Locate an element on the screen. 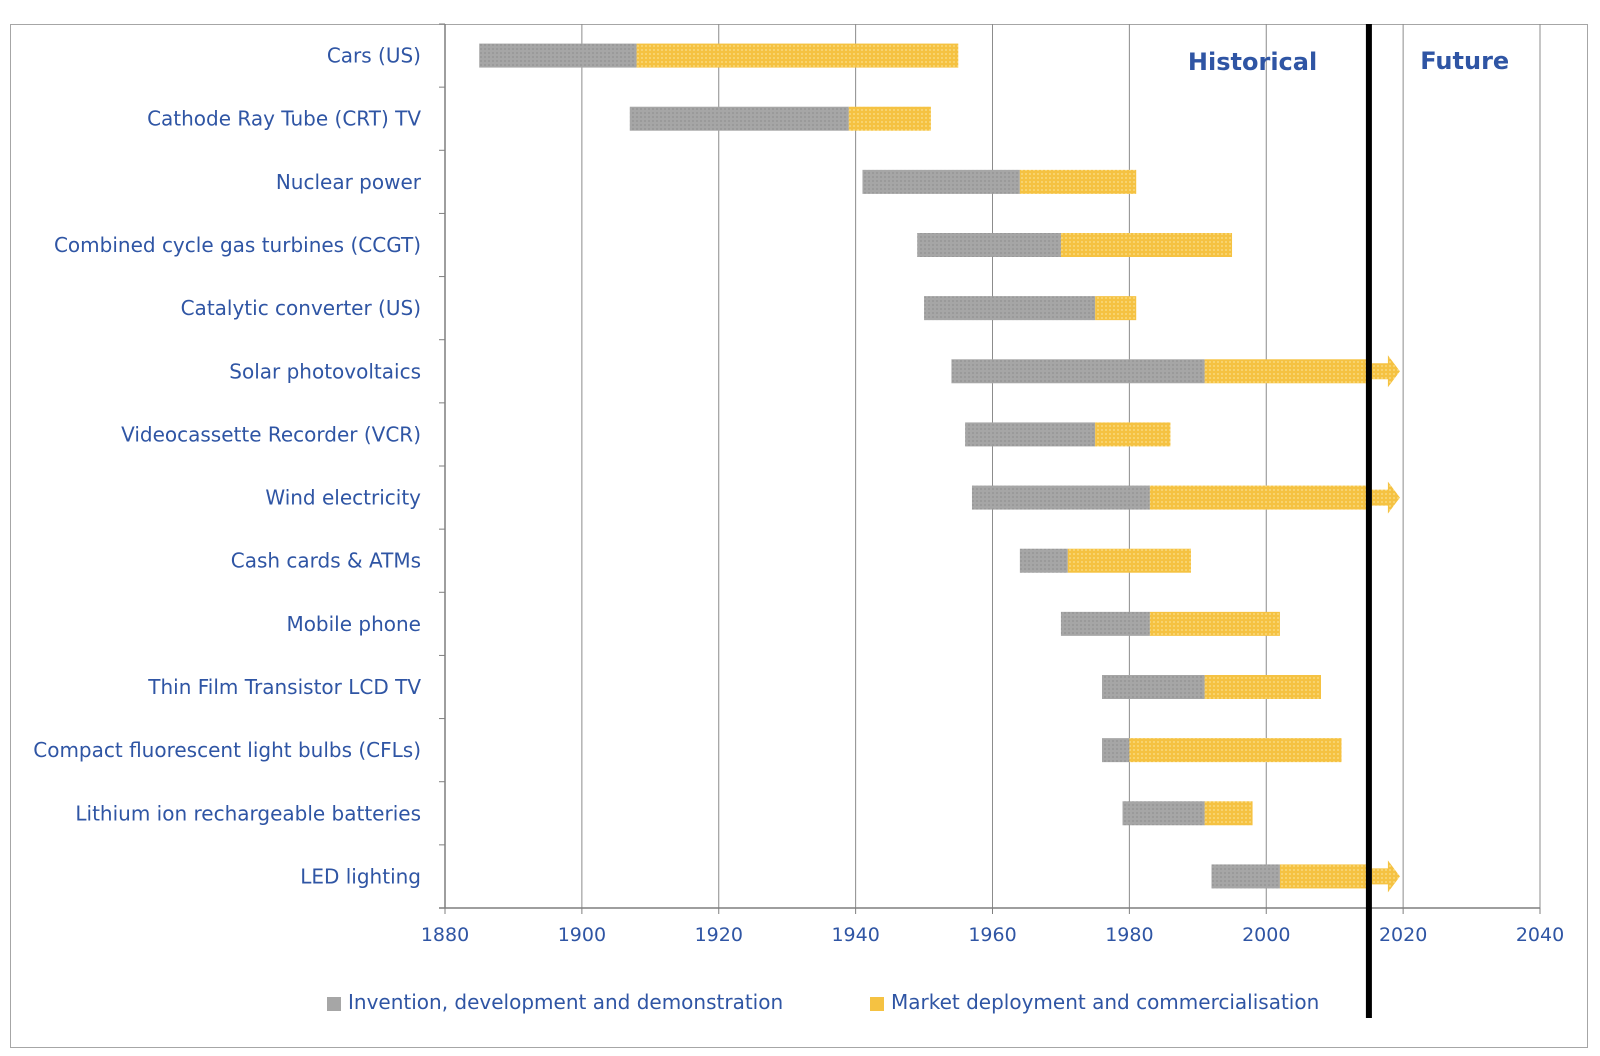  category-label: LED lighting is located at coordinates (360, 876).